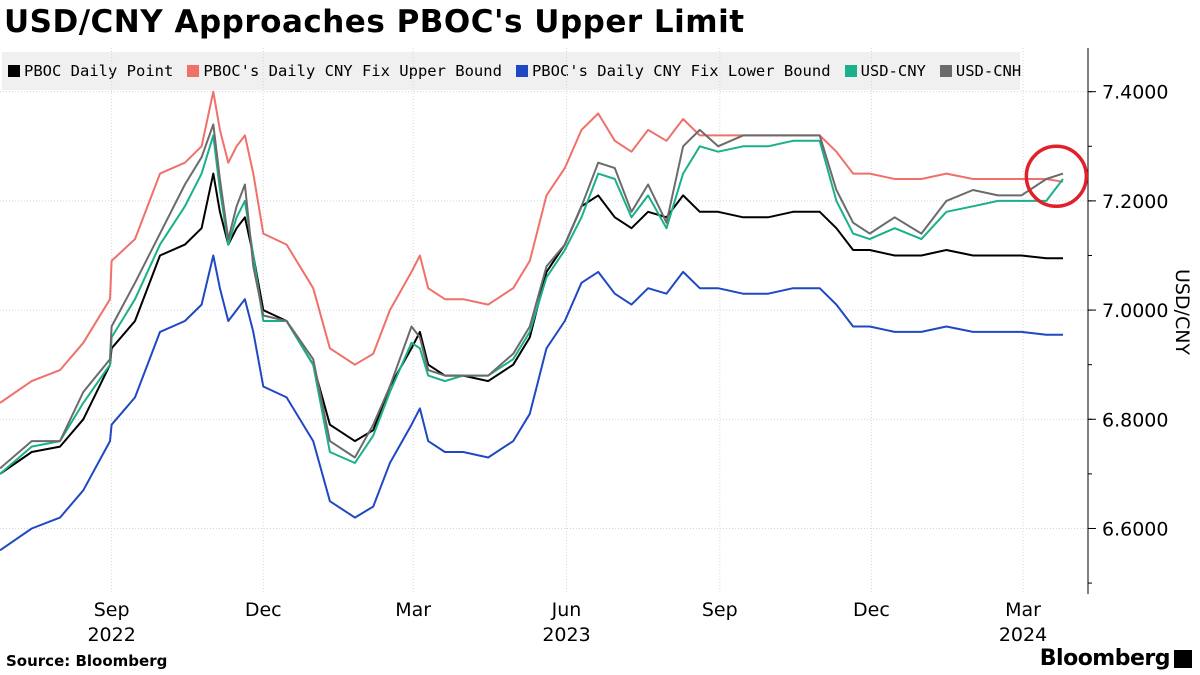  What do you see at coordinates (374, 22) in the screenshot?
I see `chart-title: USD/CNY Approaches PBOC's Upper Limit` at bounding box center [374, 22].